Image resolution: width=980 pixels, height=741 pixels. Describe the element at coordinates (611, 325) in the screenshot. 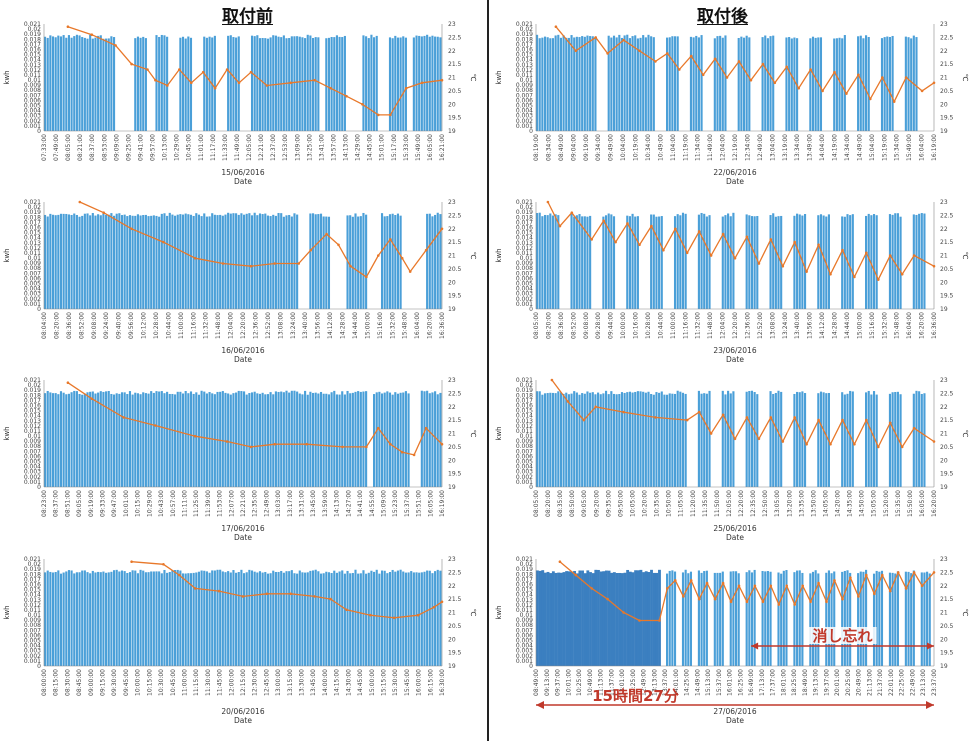

I see `x-tick-label: 09:44:00` at that location.